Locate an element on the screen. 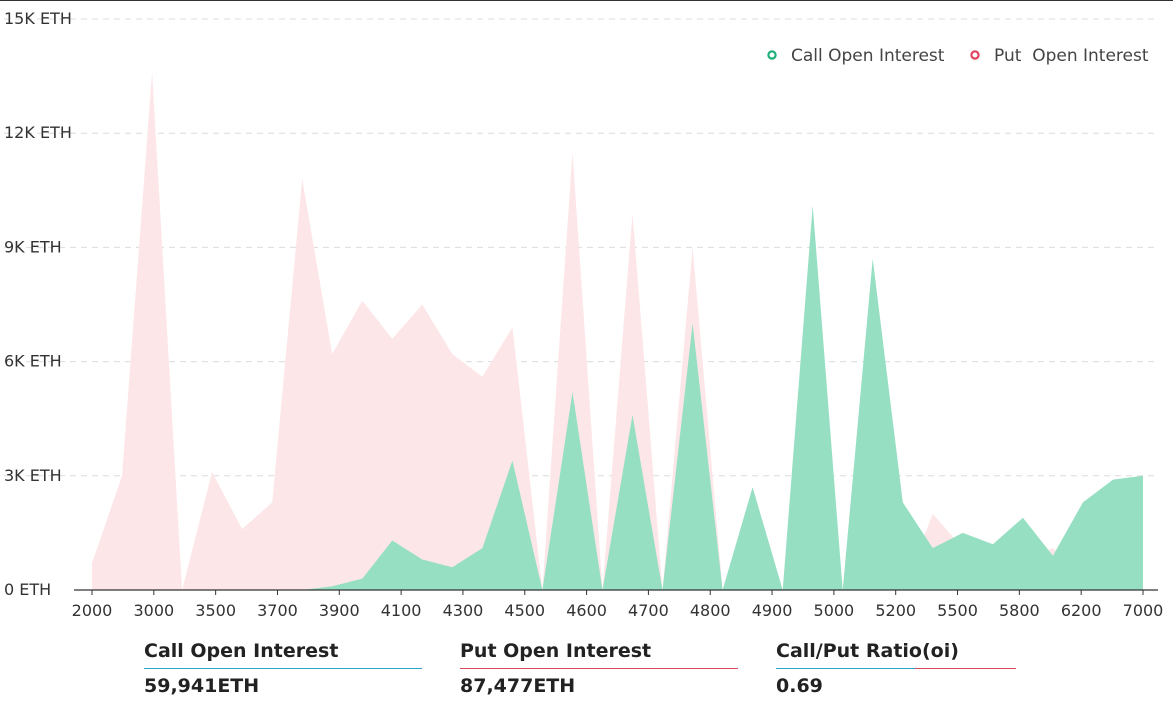  x-tick-label: 7000 is located at coordinates (1143, 610).